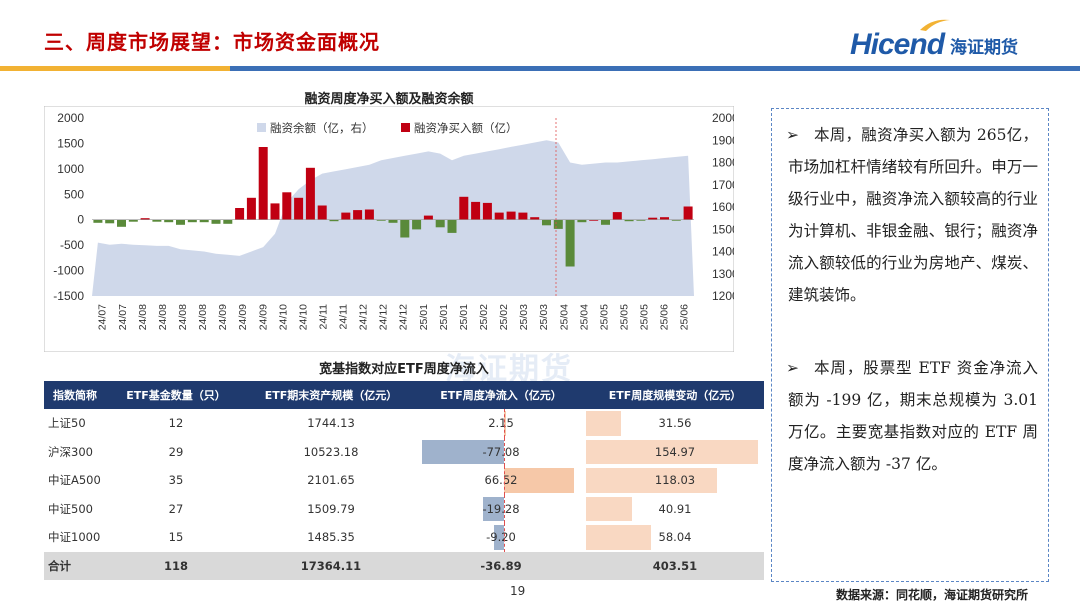  What do you see at coordinates (70, 118) in the screenshot?
I see `left-tick-label: 2000` at bounding box center [70, 118].